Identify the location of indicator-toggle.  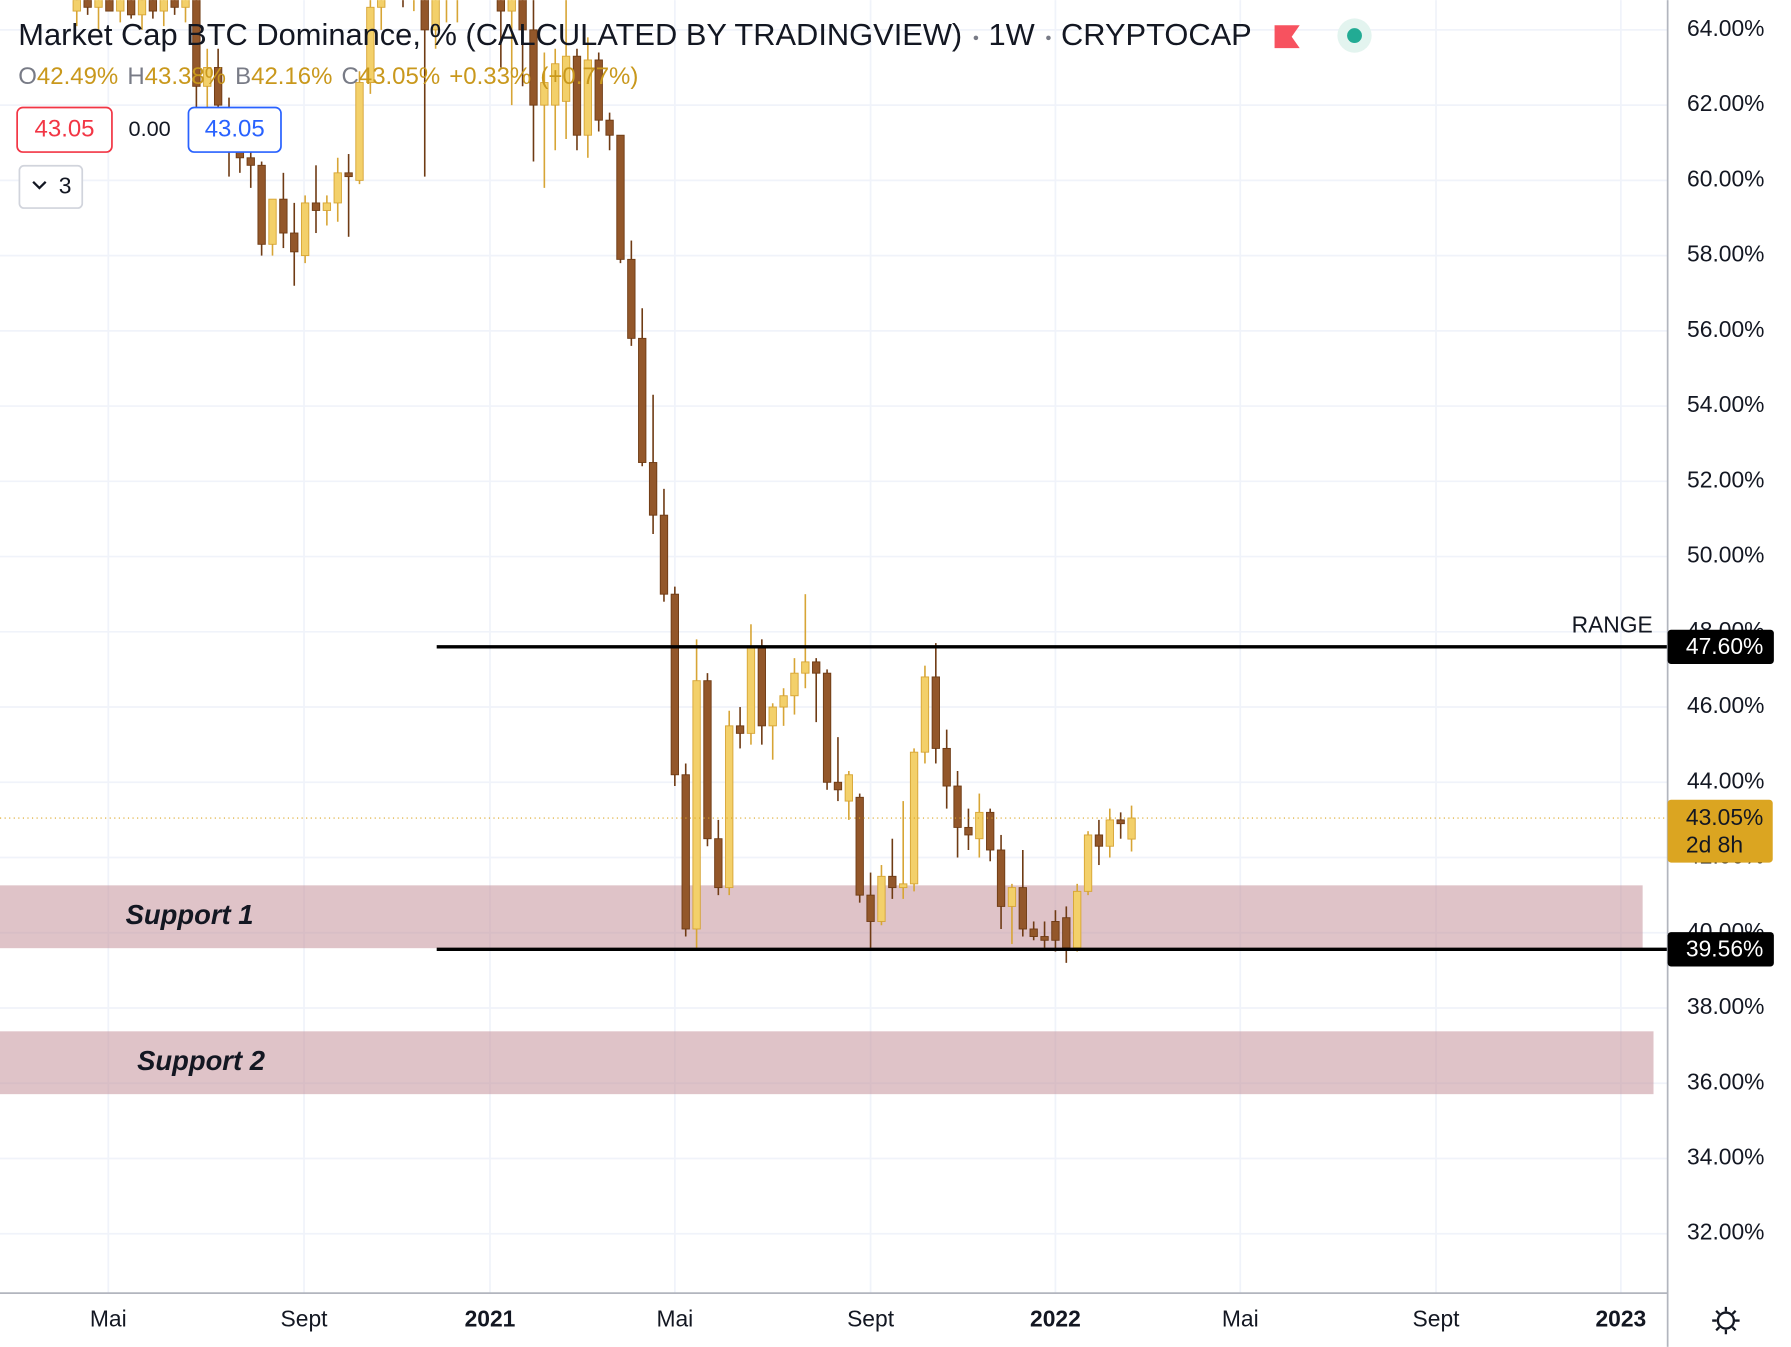
(51, 186).